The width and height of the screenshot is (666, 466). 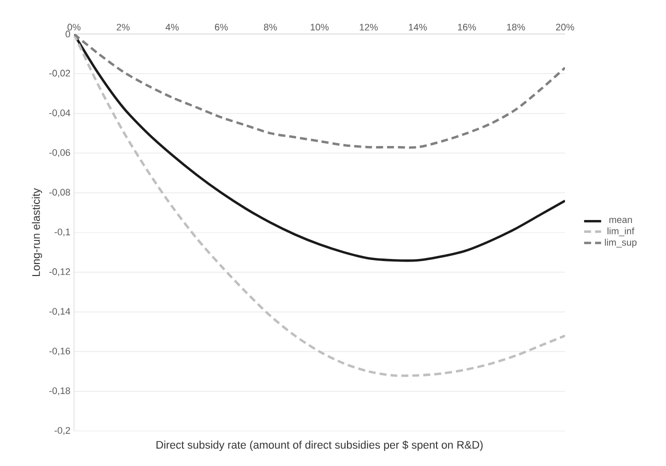 I want to click on y-tick-label: -0,18, so click(x=59, y=391).